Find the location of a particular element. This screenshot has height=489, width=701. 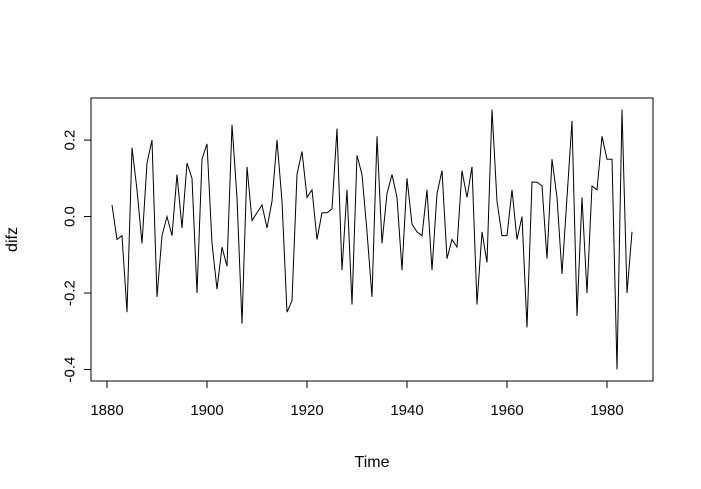

y-axis-title: difz is located at coordinates (12, 239).